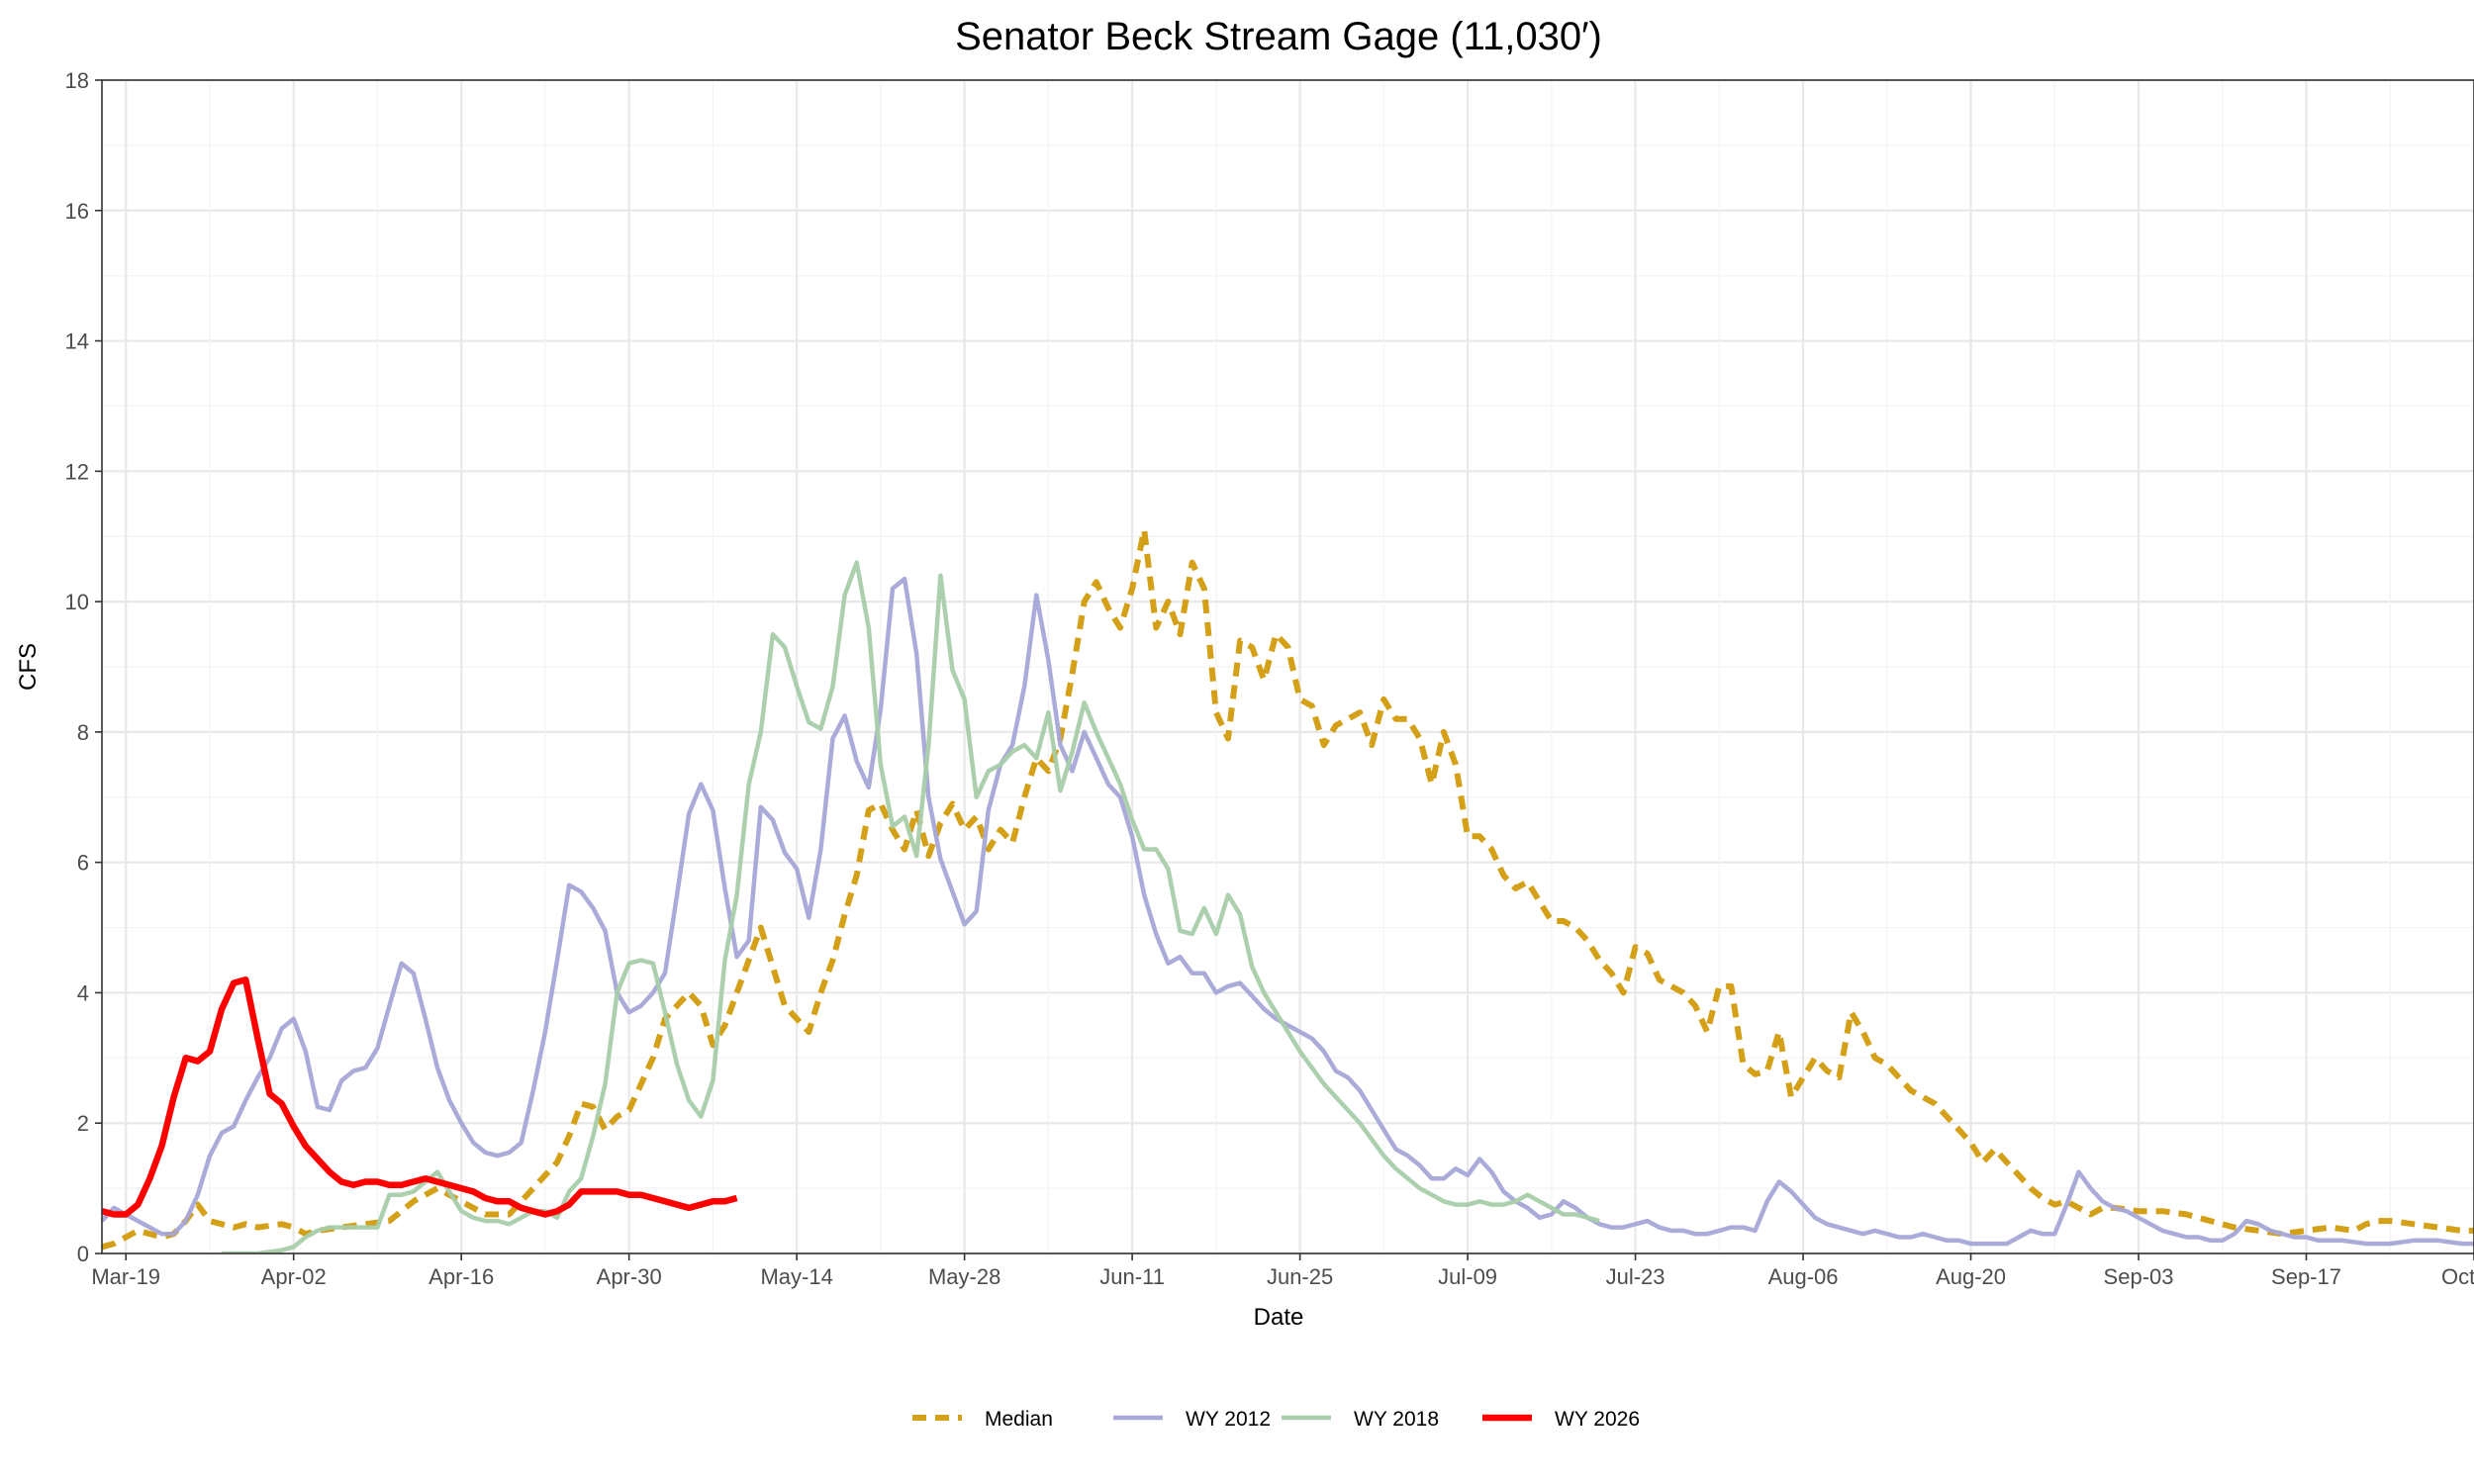 The width and height of the screenshot is (2474, 1484). Describe the element at coordinates (29, 667) in the screenshot. I see `y-axis-title: CFS` at that location.